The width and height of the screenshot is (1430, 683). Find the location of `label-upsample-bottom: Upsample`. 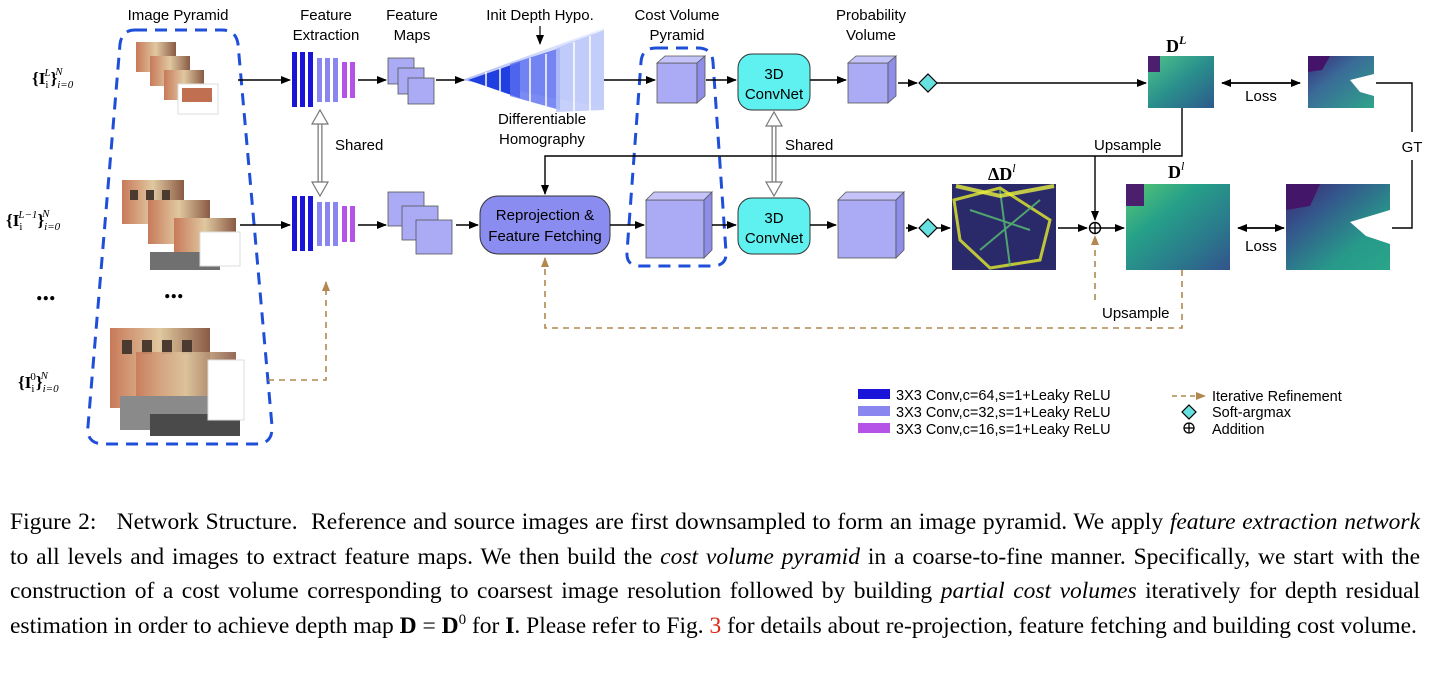

label-upsample-bottom: Upsample is located at coordinates (1136, 313).